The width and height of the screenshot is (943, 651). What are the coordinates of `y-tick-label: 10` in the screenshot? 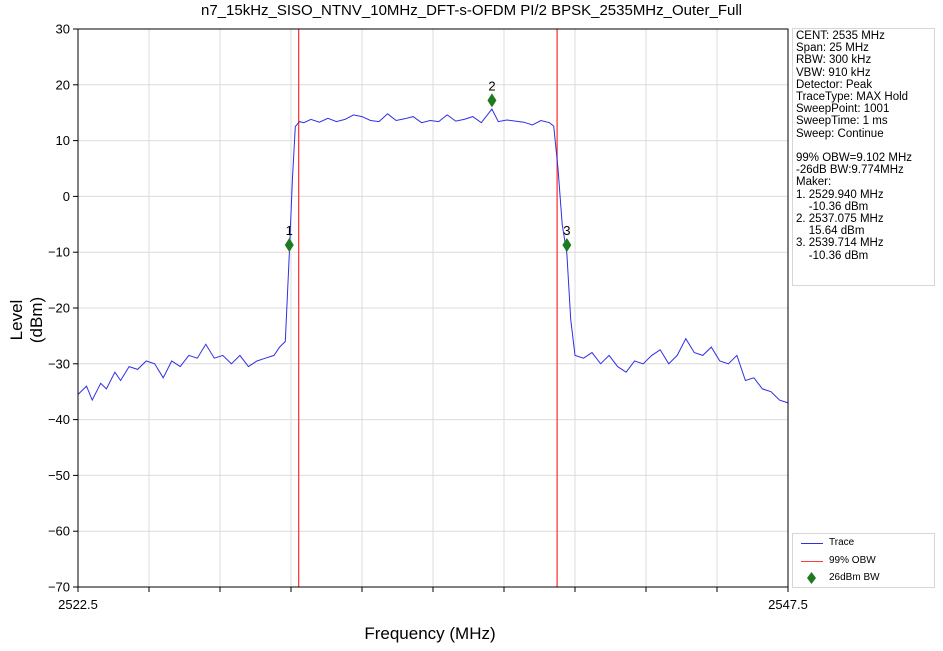 It's located at (63, 140).